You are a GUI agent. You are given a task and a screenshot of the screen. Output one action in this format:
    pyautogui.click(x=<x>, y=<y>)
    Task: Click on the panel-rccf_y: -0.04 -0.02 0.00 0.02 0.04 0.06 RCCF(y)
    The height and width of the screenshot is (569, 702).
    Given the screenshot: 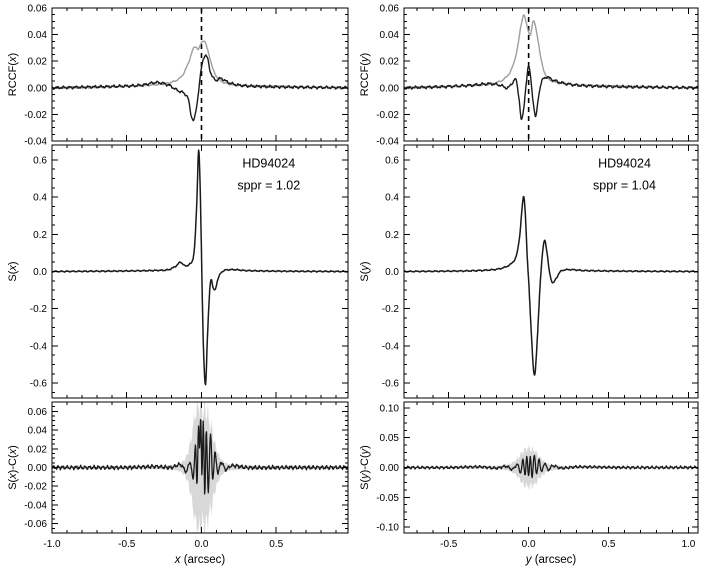 What is the action you would take?
    pyautogui.click(x=529, y=76)
    